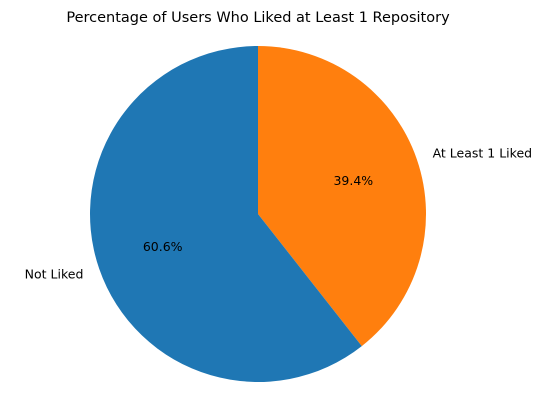 The width and height of the screenshot is (553, 409). What do you see at coordinates (163, 246) in the screenshot?
I see `slice-percentage-label: 60.6%` at bounding box center [163, 246].